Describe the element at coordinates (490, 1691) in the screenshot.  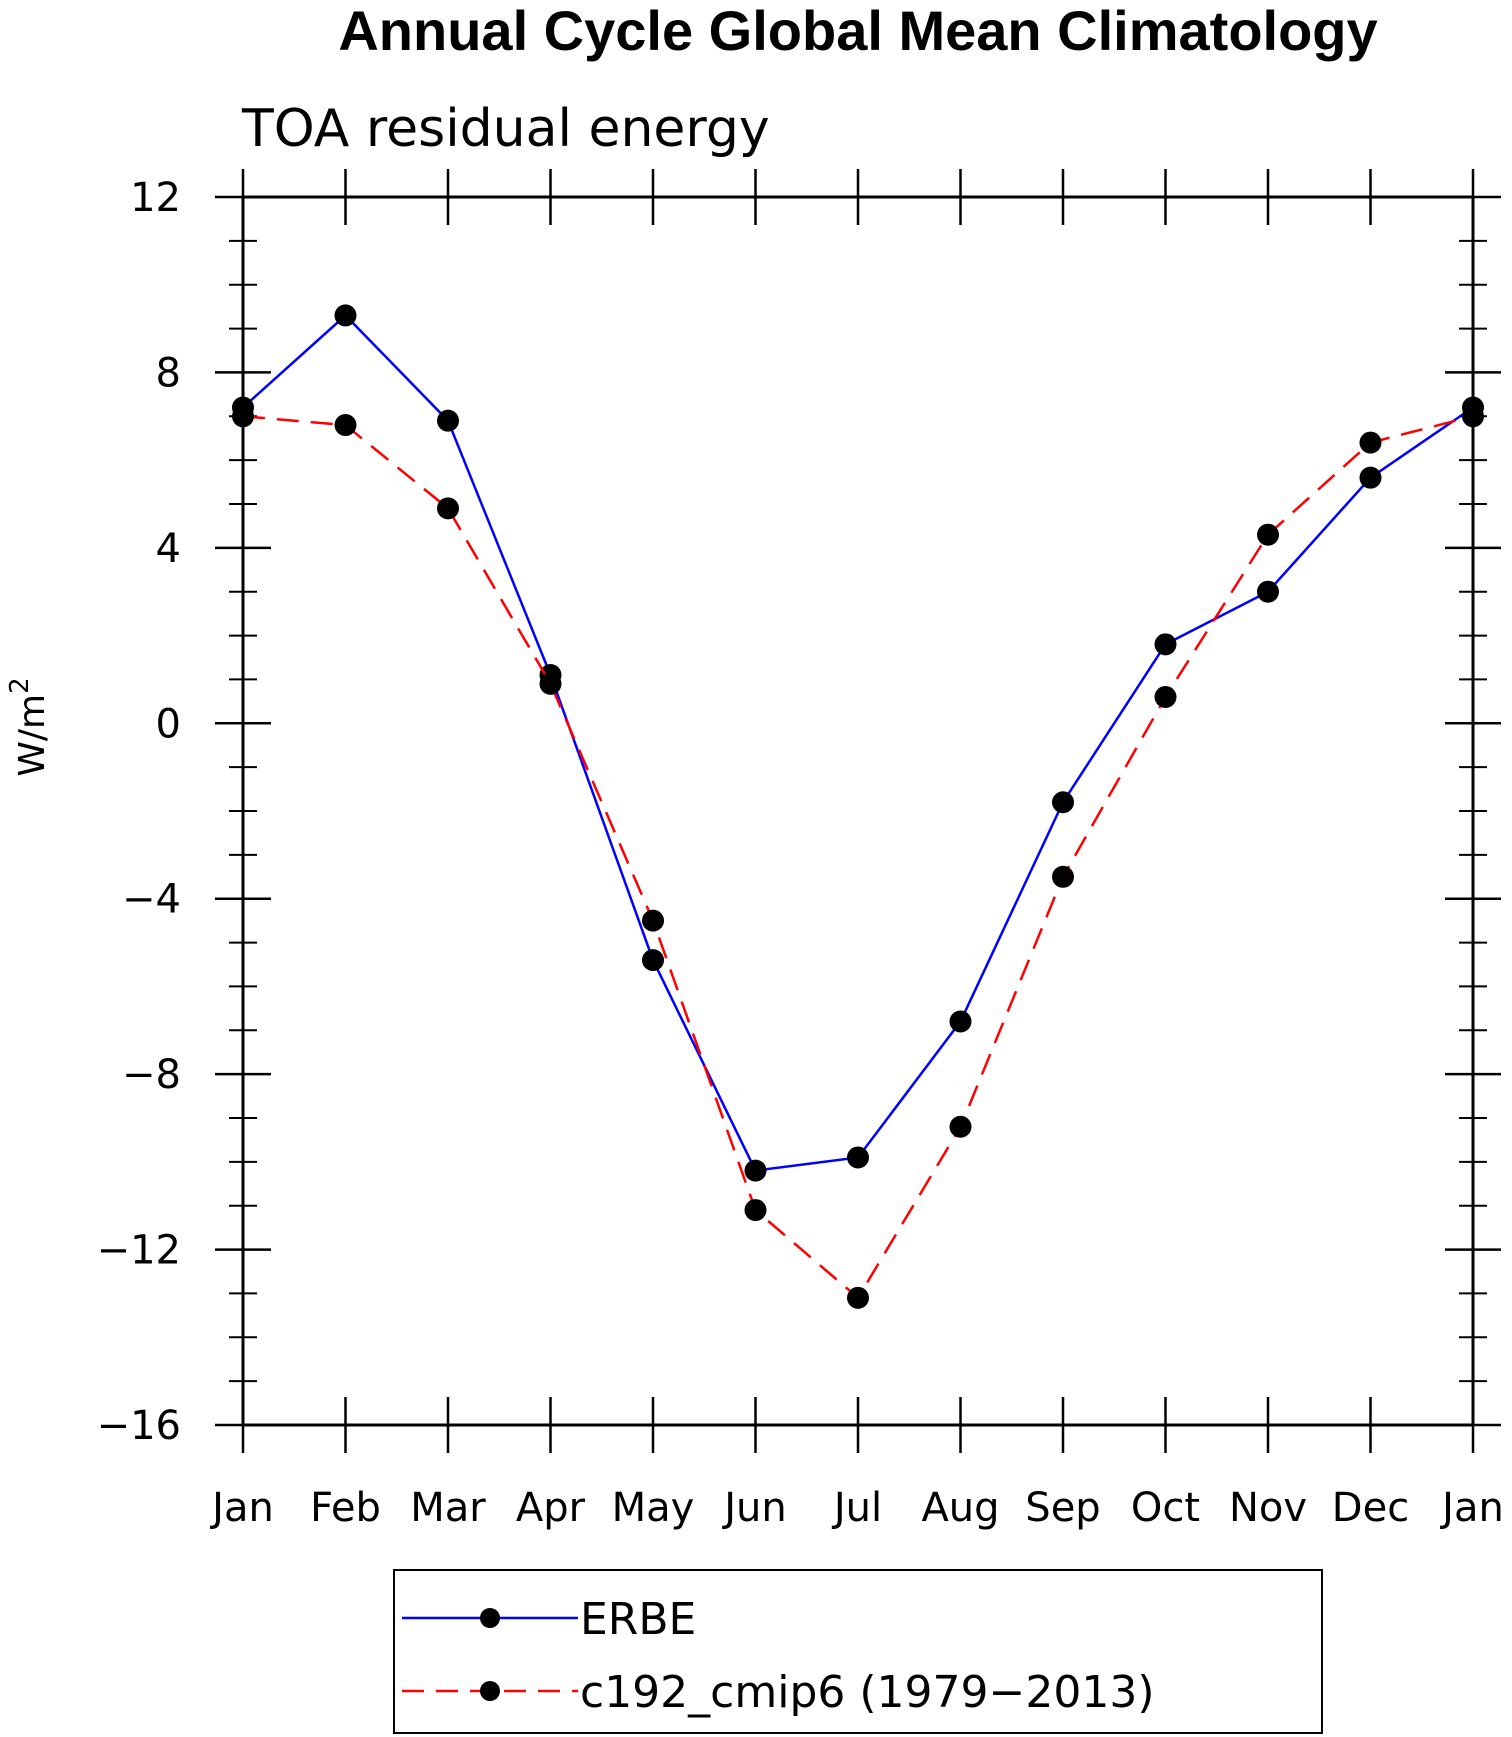
I see `legend-marker-c192-cmip6` at that location.